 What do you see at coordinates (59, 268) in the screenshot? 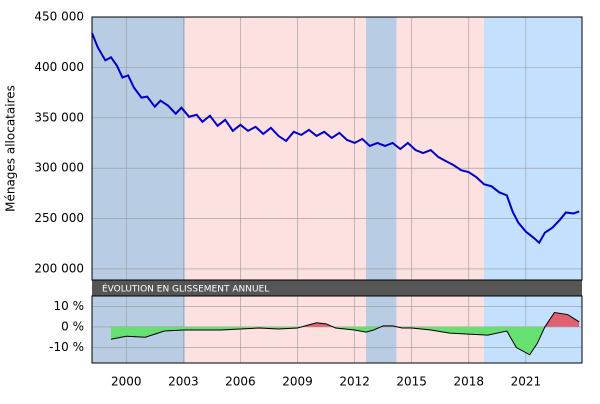
I see `y-tick-label: 200 000` at bounding box center [59, 268].